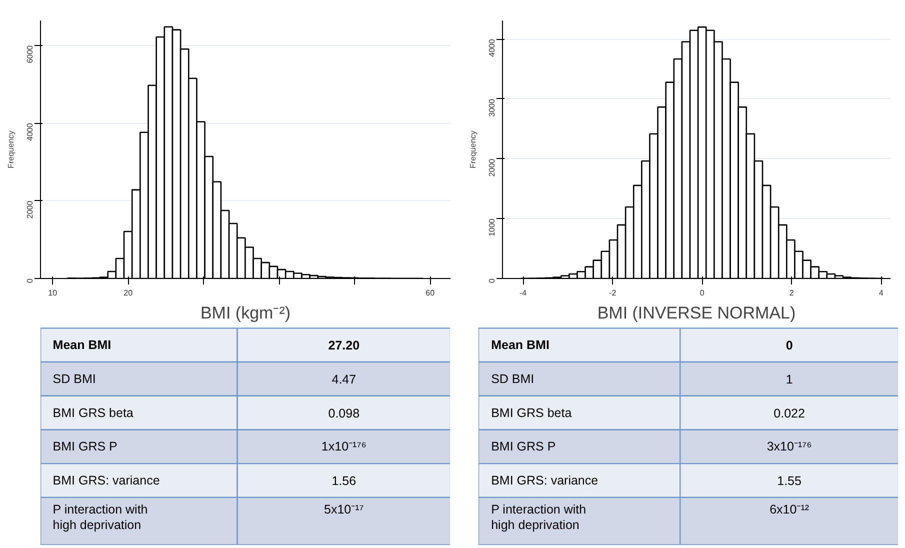 This screenshot has height=548, width=905. What do you see at coordinates (791, 293) in the screenshot?
I see `x-tick-label: 2` at bounding box center [791, 293].